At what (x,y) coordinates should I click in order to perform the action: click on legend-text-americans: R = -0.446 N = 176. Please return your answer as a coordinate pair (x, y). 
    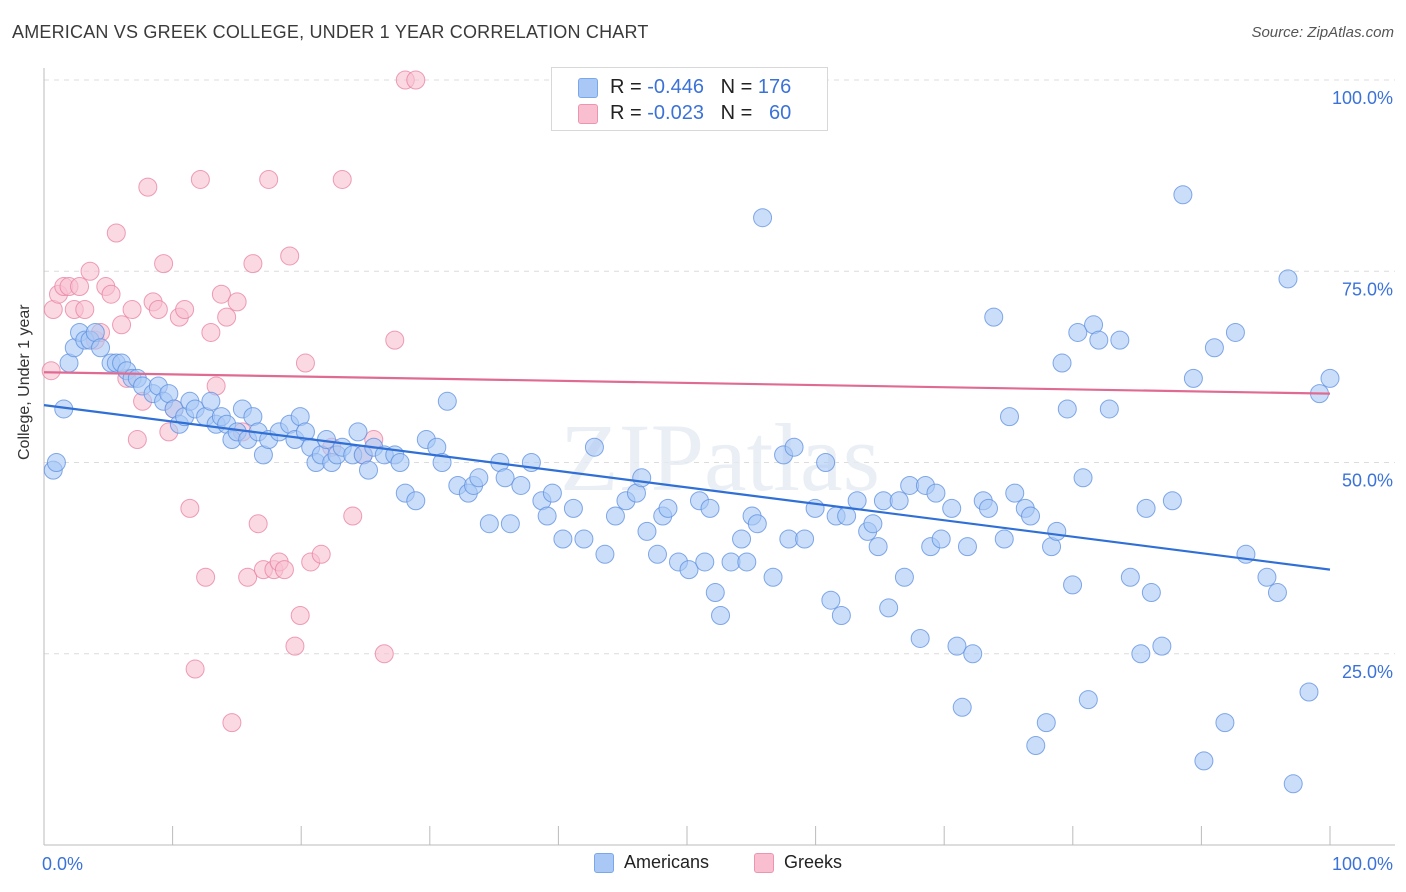
    Looking at the image, I should click on (700, 87).